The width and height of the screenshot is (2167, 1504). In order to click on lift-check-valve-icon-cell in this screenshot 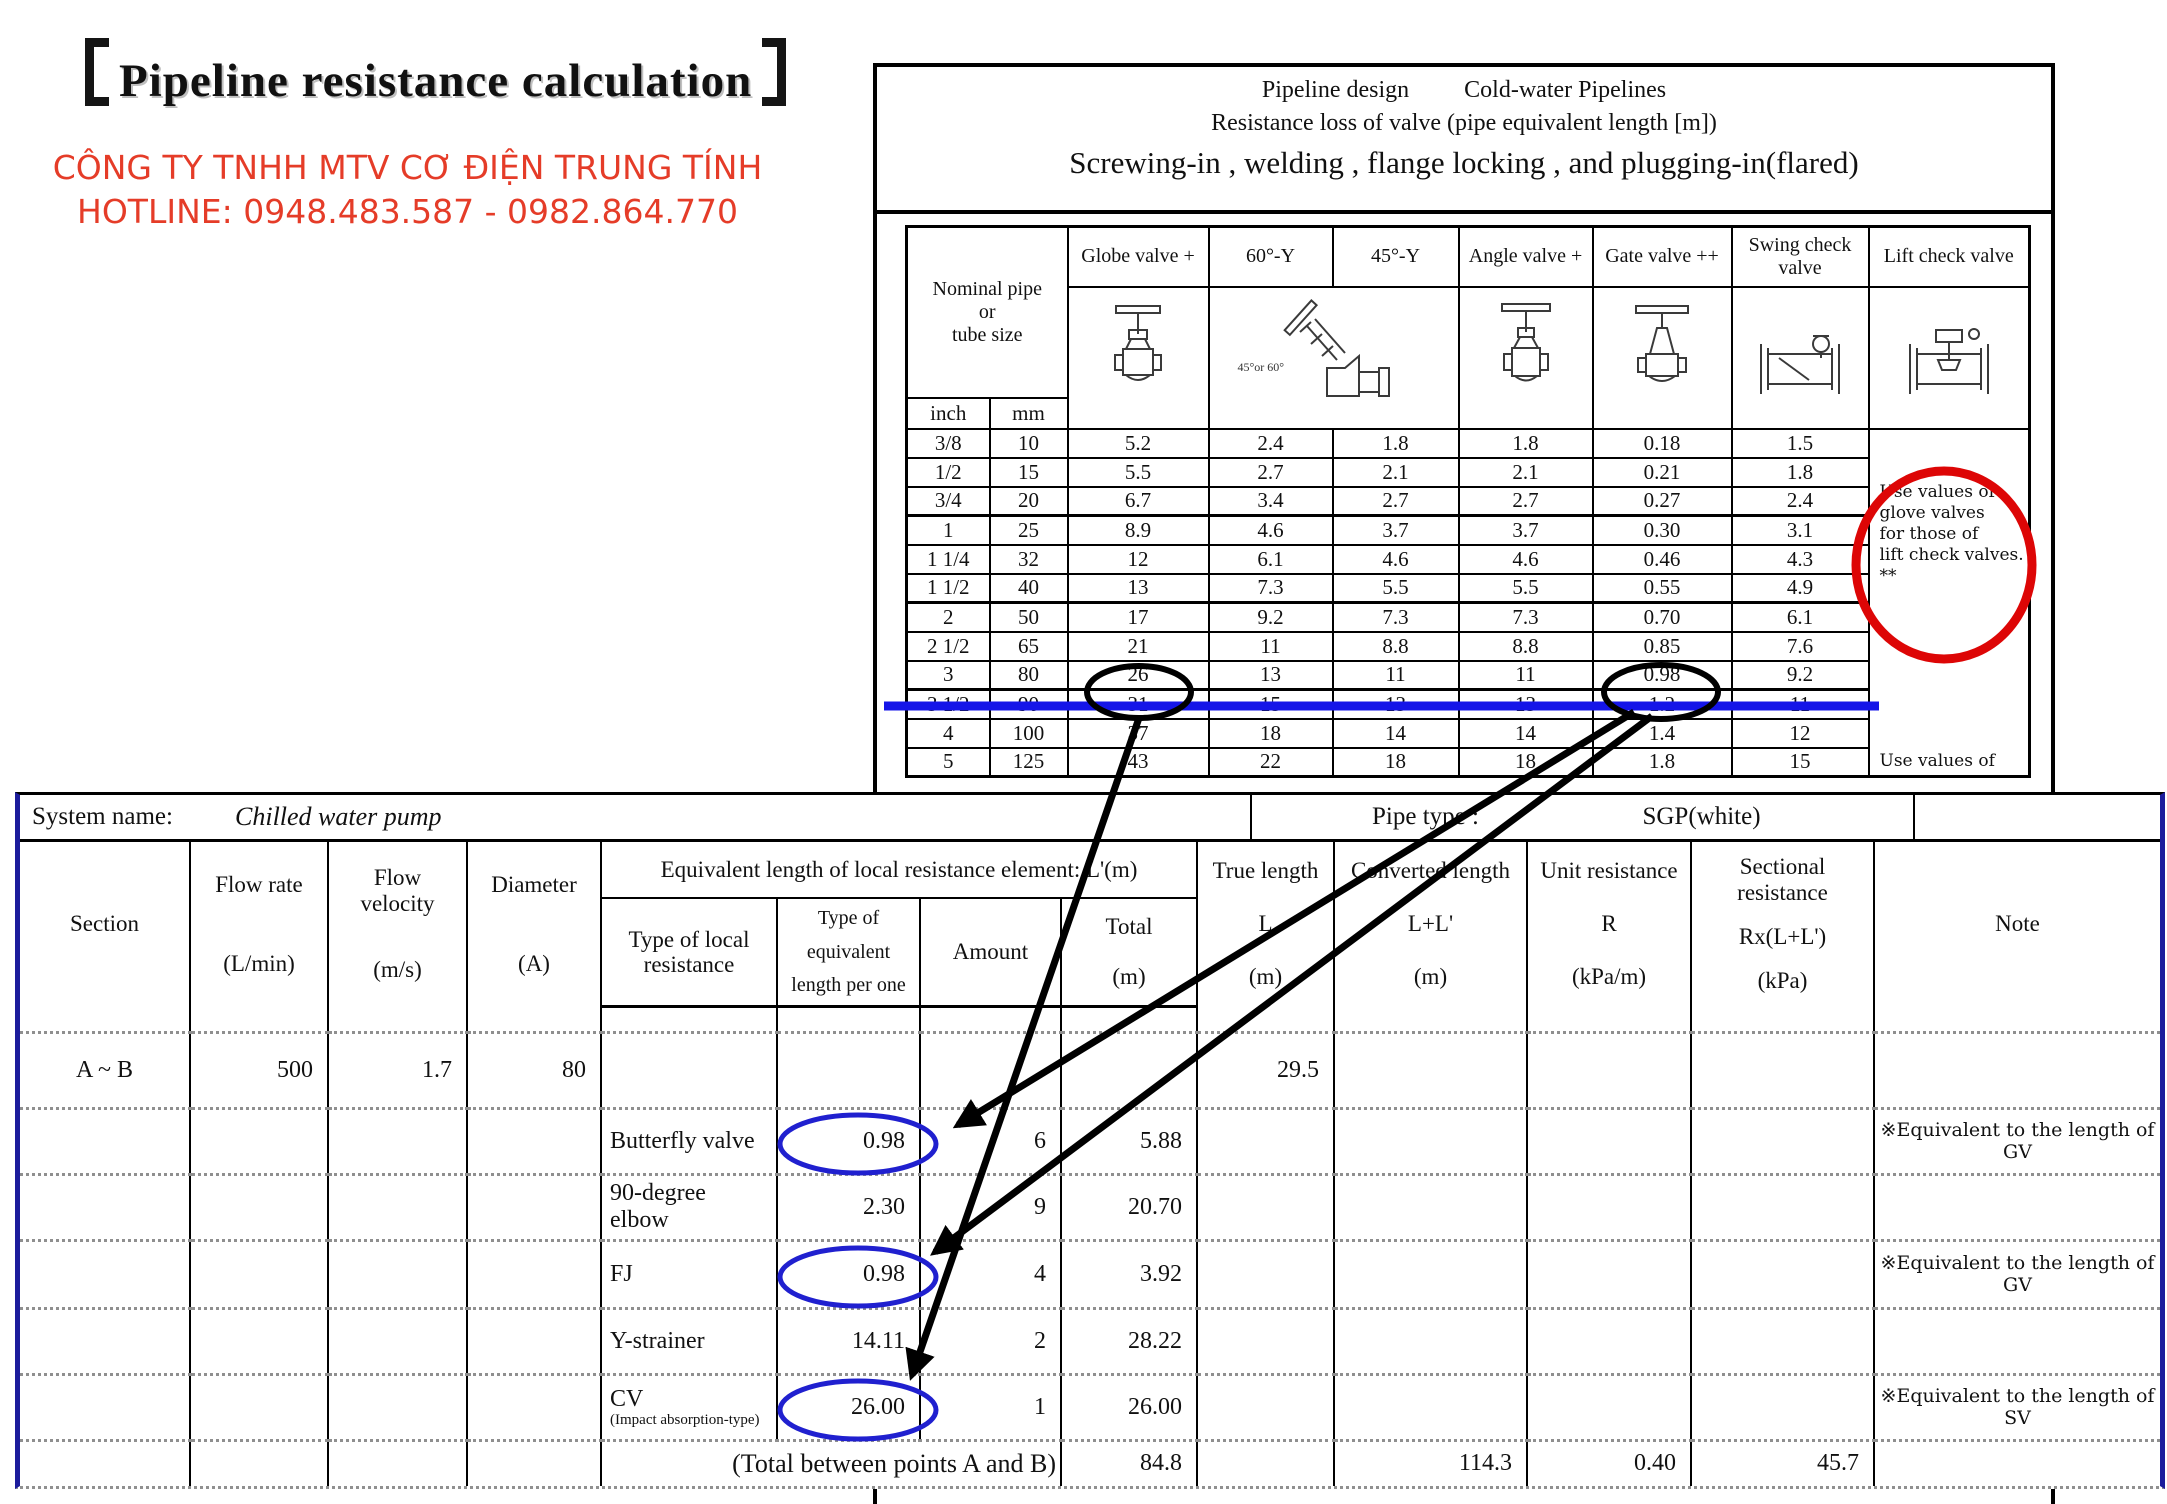, I will do `click(1949, 357)`.